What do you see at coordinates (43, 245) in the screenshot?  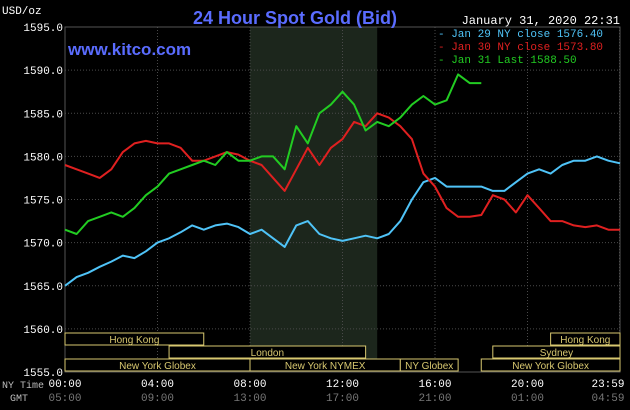 I see `y-tick-label: 1570.0` at bounding box center [43, 245].